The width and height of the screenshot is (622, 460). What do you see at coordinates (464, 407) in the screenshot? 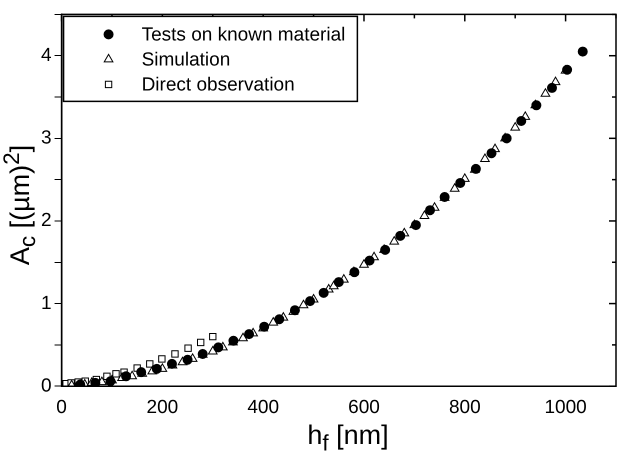
I see `x-tick-label: 800` at bounding box center [464, 407].